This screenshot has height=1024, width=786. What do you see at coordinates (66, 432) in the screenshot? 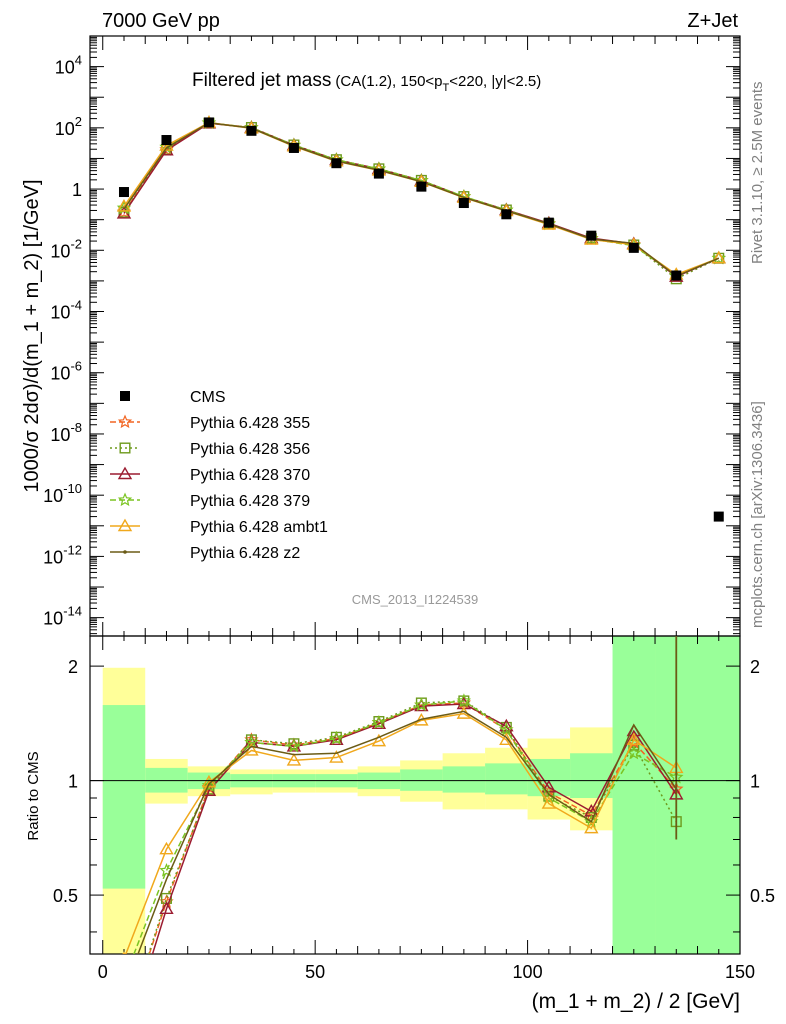
I see `main-y-tick-label: 10⁻⁸` at bounding box center [66, 432].